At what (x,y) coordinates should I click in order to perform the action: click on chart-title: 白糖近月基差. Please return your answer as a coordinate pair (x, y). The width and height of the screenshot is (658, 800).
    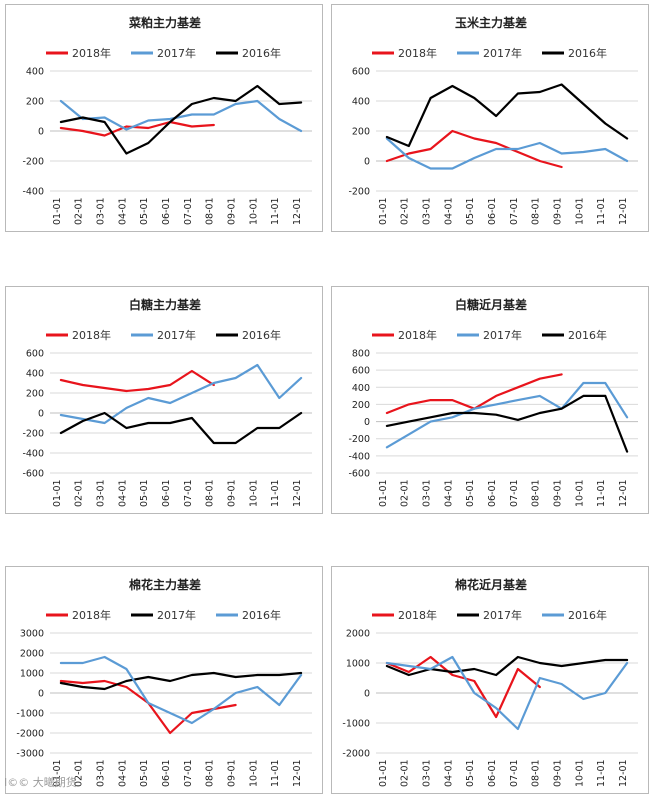
    Looking at the image, I should click on (491, 304).